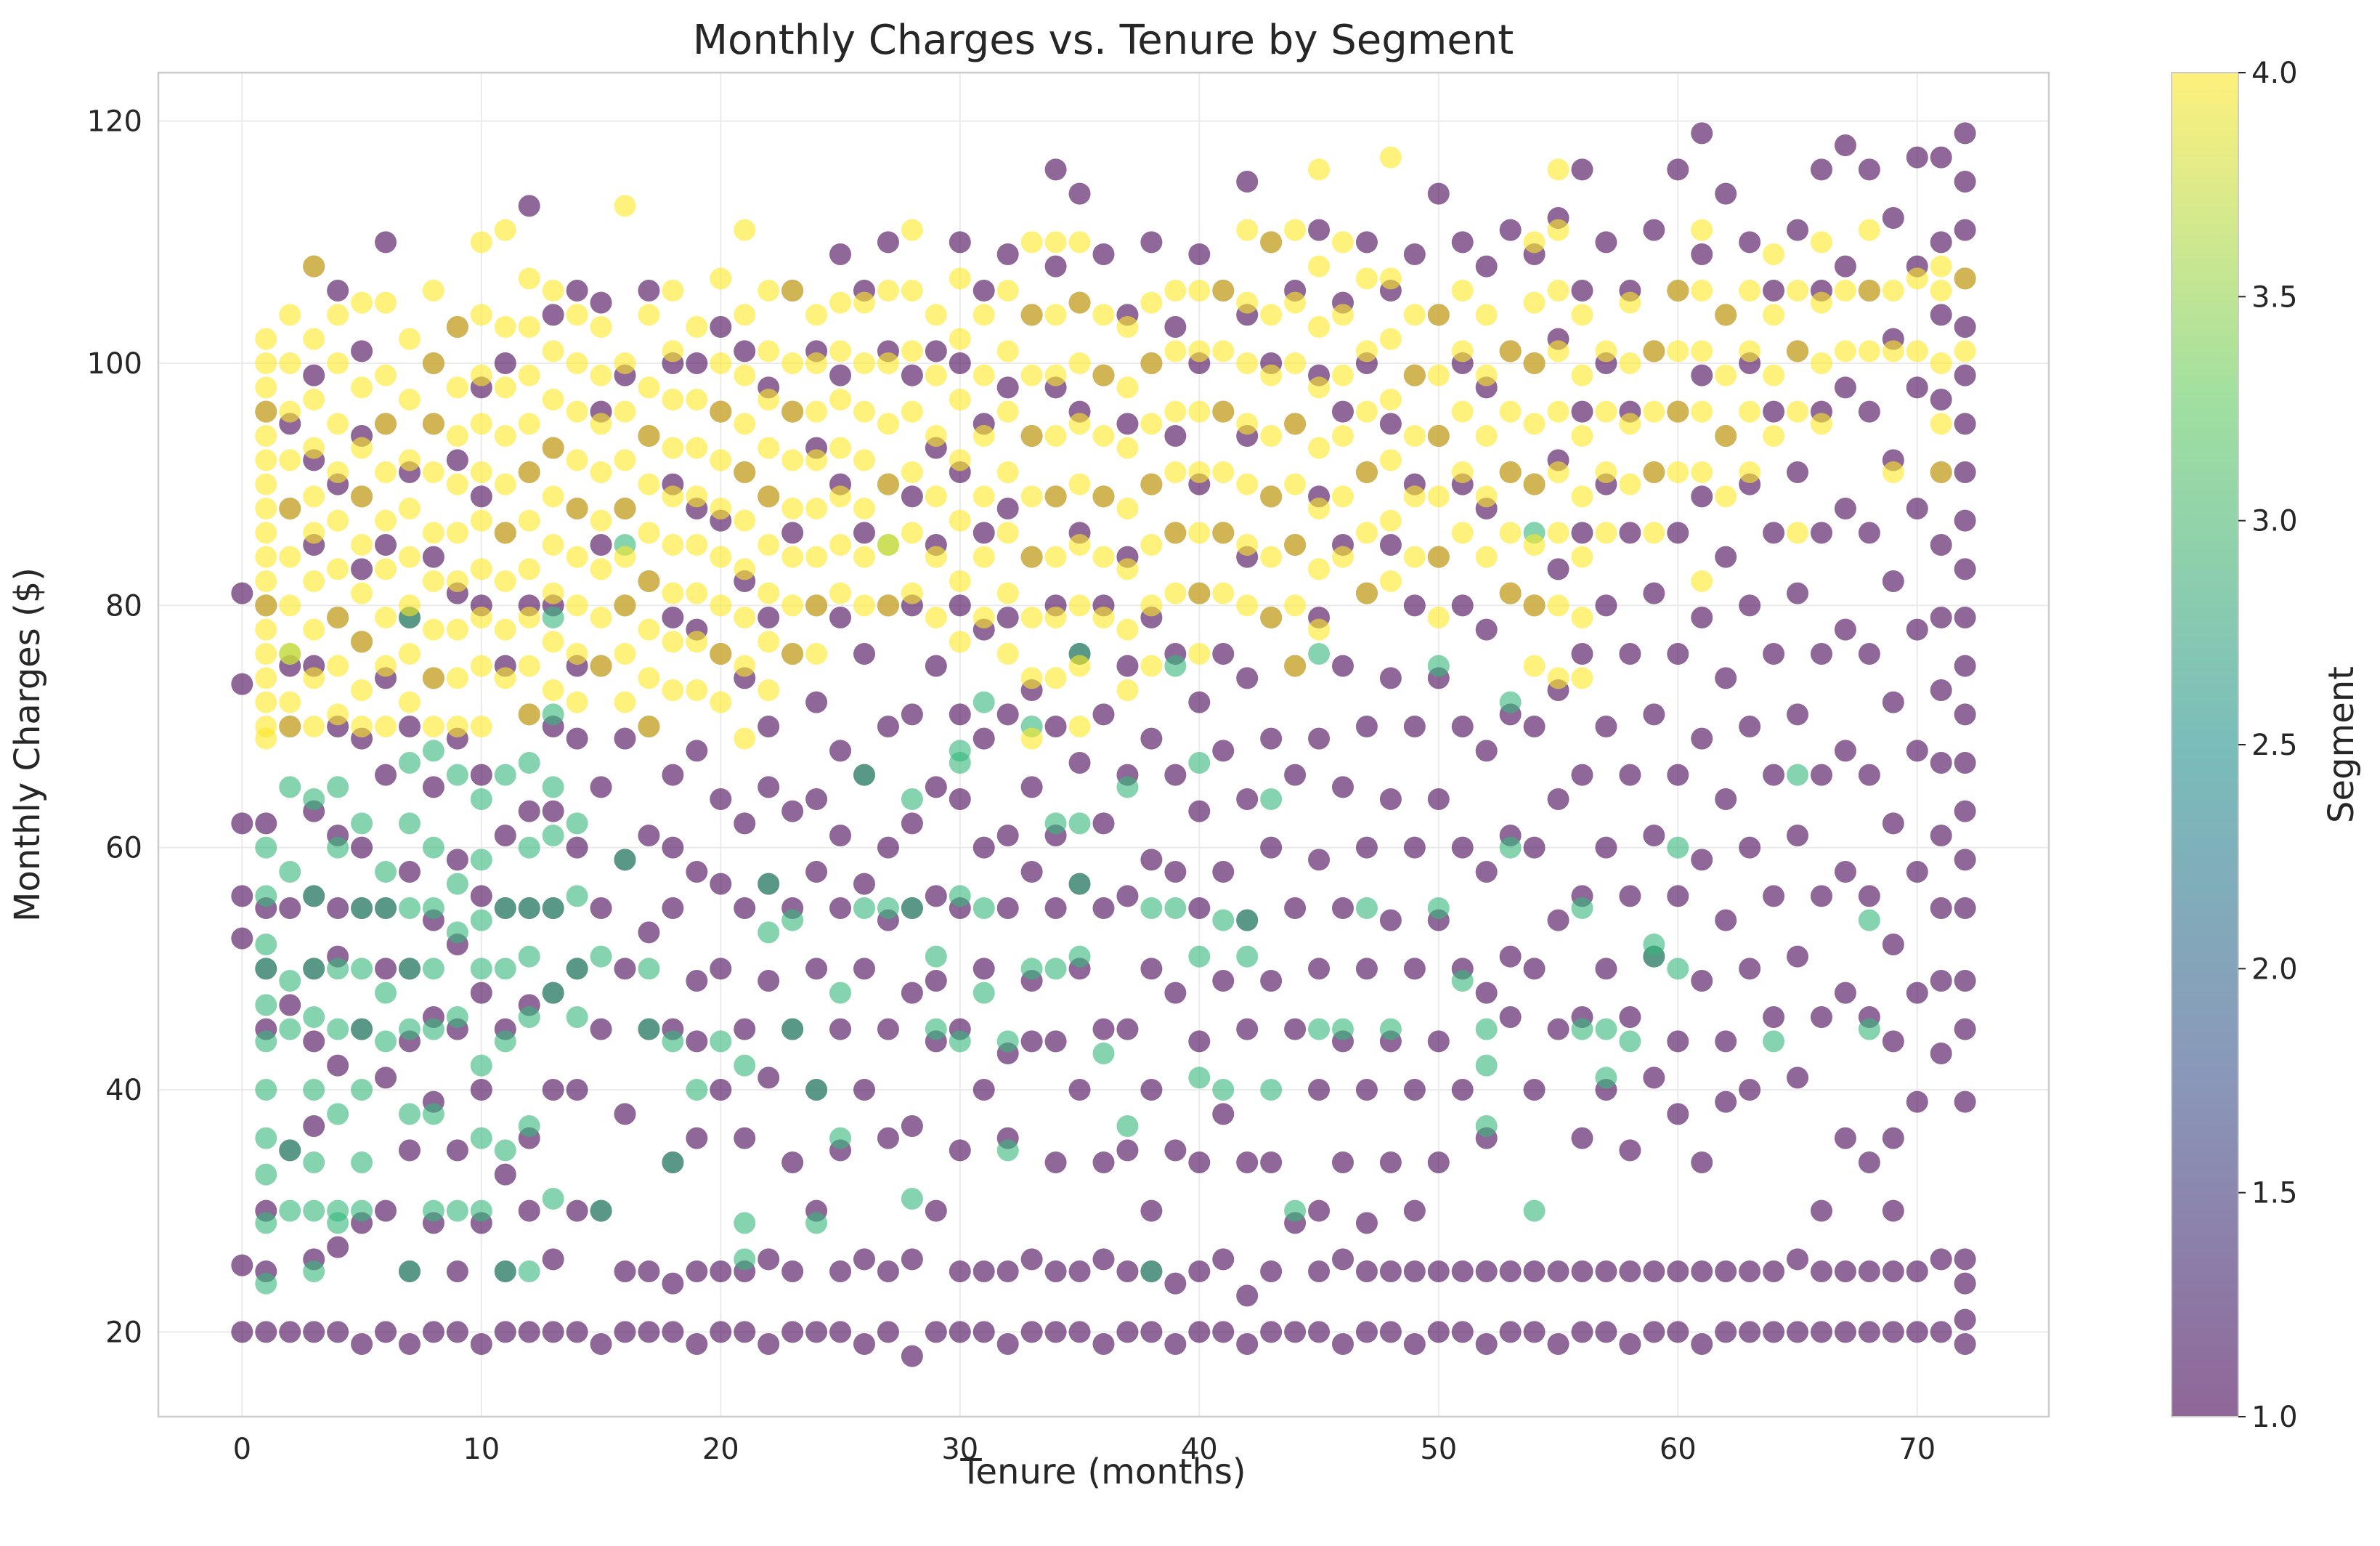 The image size is (2380, 1546). What do you see at coordinates (720, 1449) in the screenshot?
I see `x-tick-label: 20` at bounding box center [720, 1449].